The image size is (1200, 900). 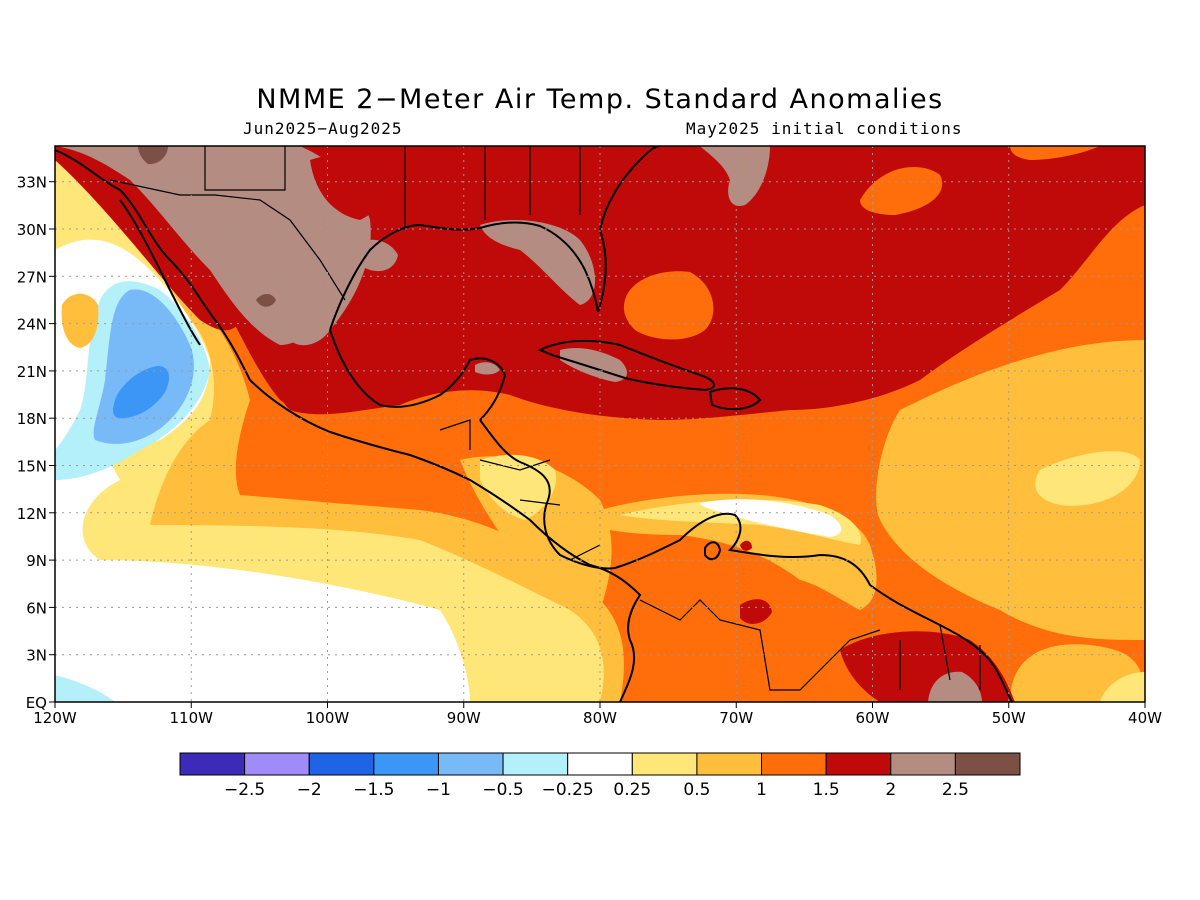 What do you see at coordinates (36, 443) in the screenshot?
I see `latitude-axis: 33N 30N 27N 24N 21N 18N 15N 12N 9N 6N 3N EQ` at bounding box center [36, 443].